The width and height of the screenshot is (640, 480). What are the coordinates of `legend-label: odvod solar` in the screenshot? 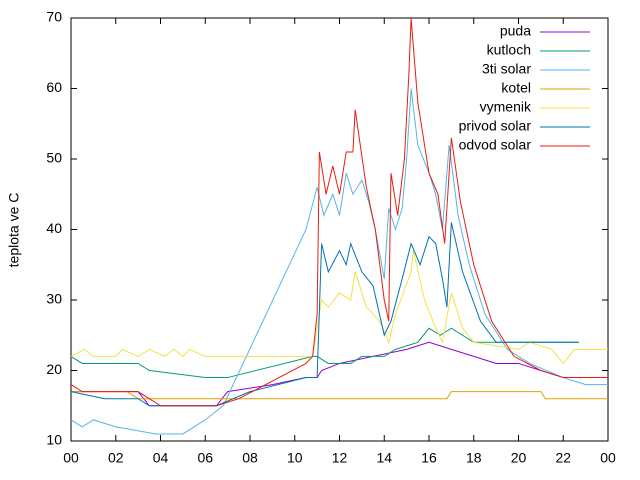 It's located at (495, 145).